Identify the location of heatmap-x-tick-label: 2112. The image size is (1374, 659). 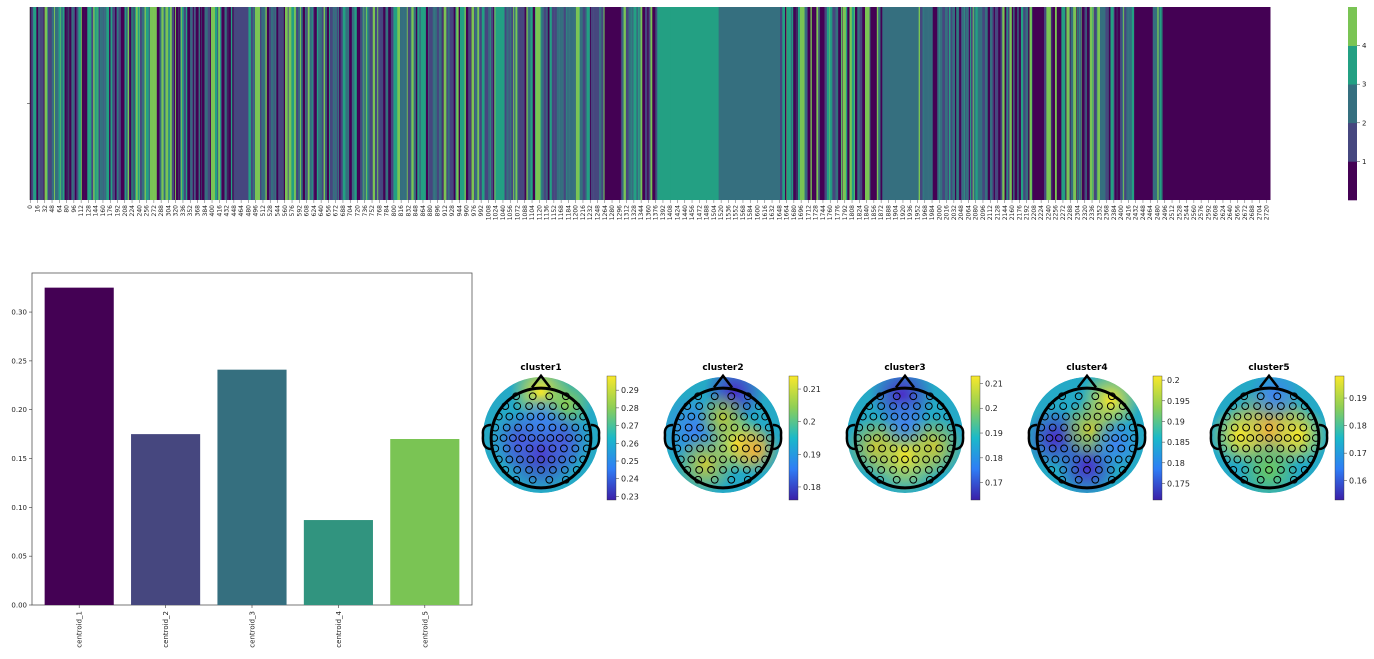
(990, 212).